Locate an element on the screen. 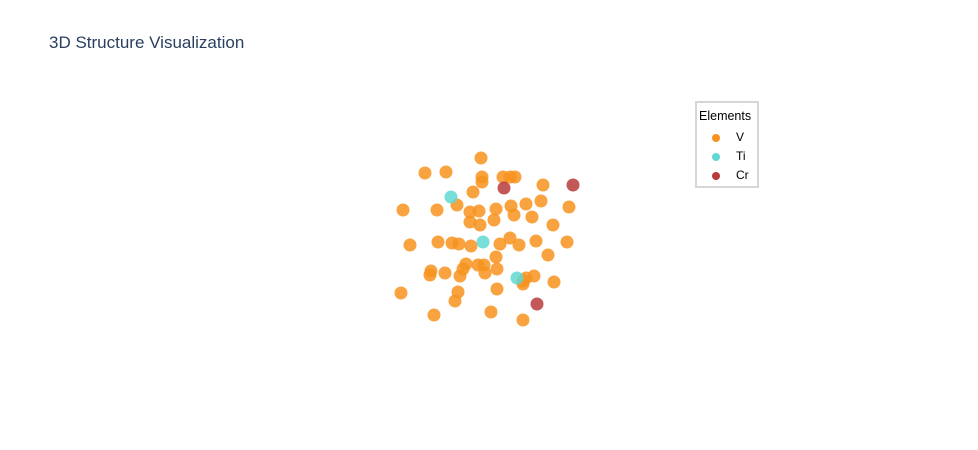 The image size is (978, 450). legend-label-cr: Cr is located at coordinates (742, 175).